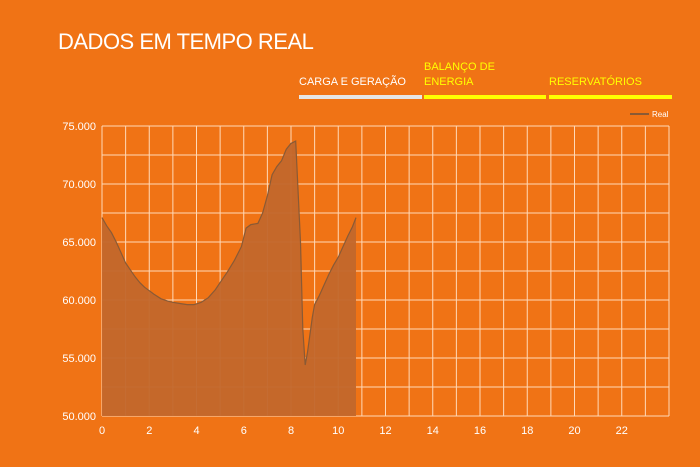 The height and width of the screenshot is (467, 700). I want to click on tab-reservatorios: RESERVATÓRIOS, so click(610, 79).